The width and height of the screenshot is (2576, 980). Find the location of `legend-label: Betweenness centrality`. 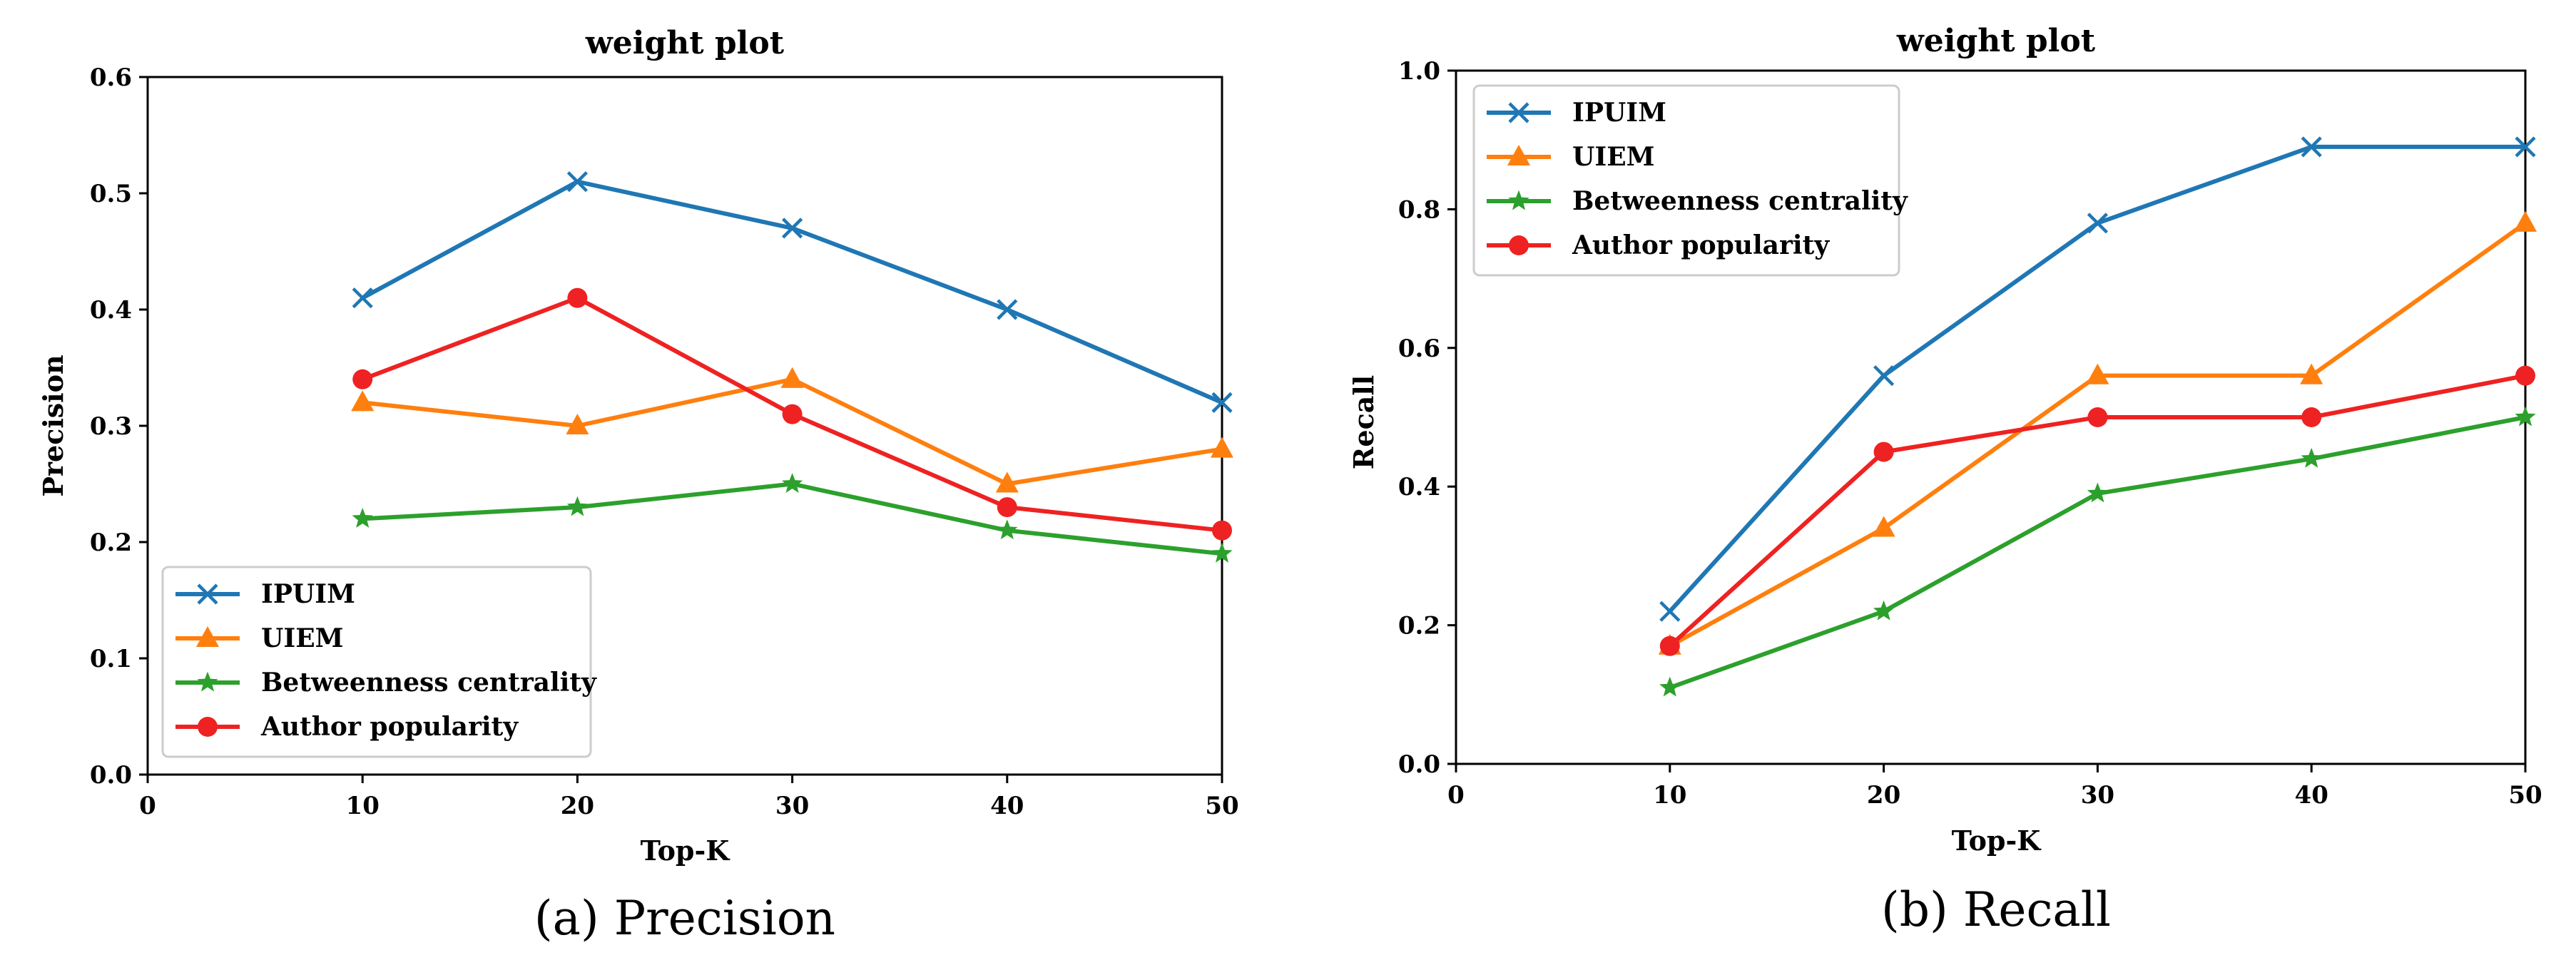

legend-label: Betweenness centrality is located at coordinates (1740, 201).